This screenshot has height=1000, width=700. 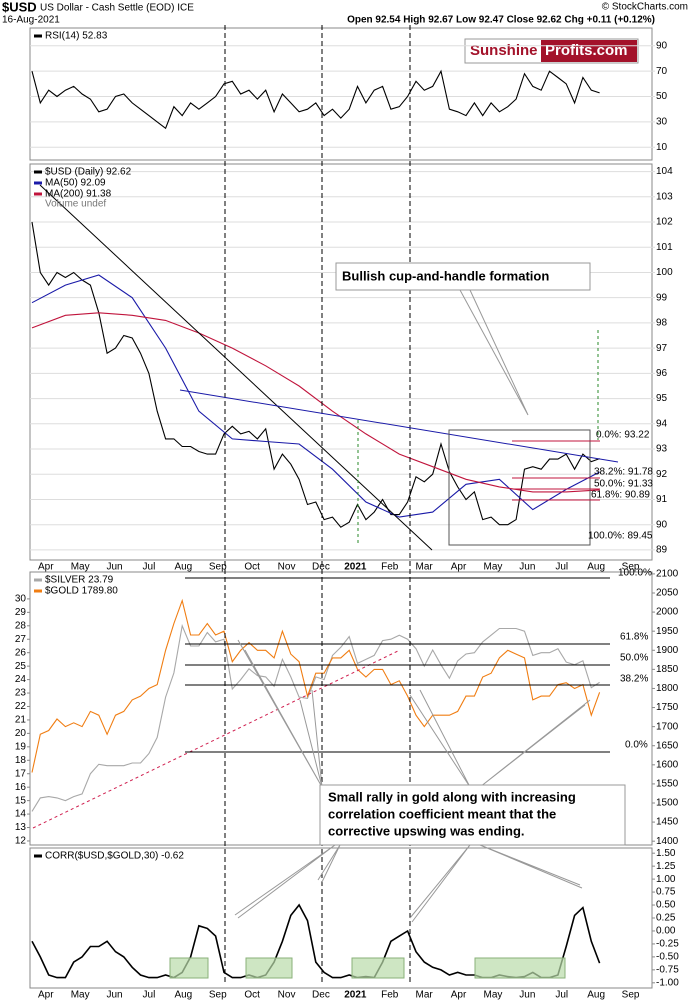 I want to click on fib-label: 50.0%: 91.33, so click(x=623, y=484).